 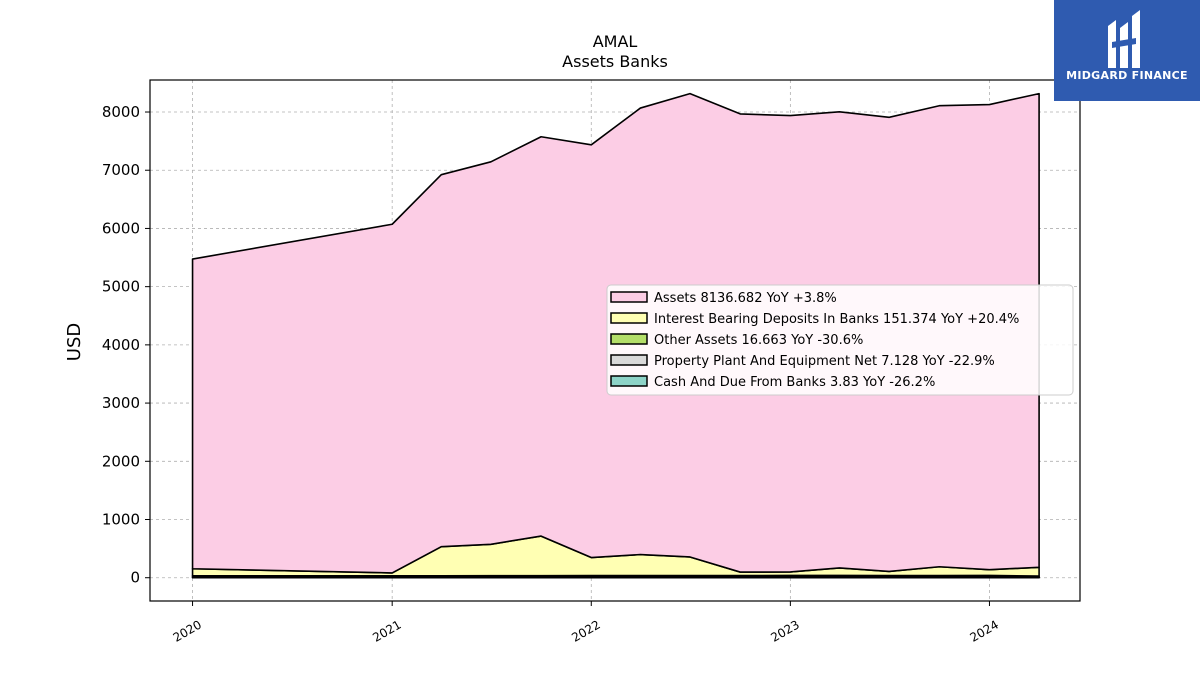 What do you see at coordinates (121, 461) in the screenshot?
I see `y-tick-label: 2000` at bounding box center [121, 461].